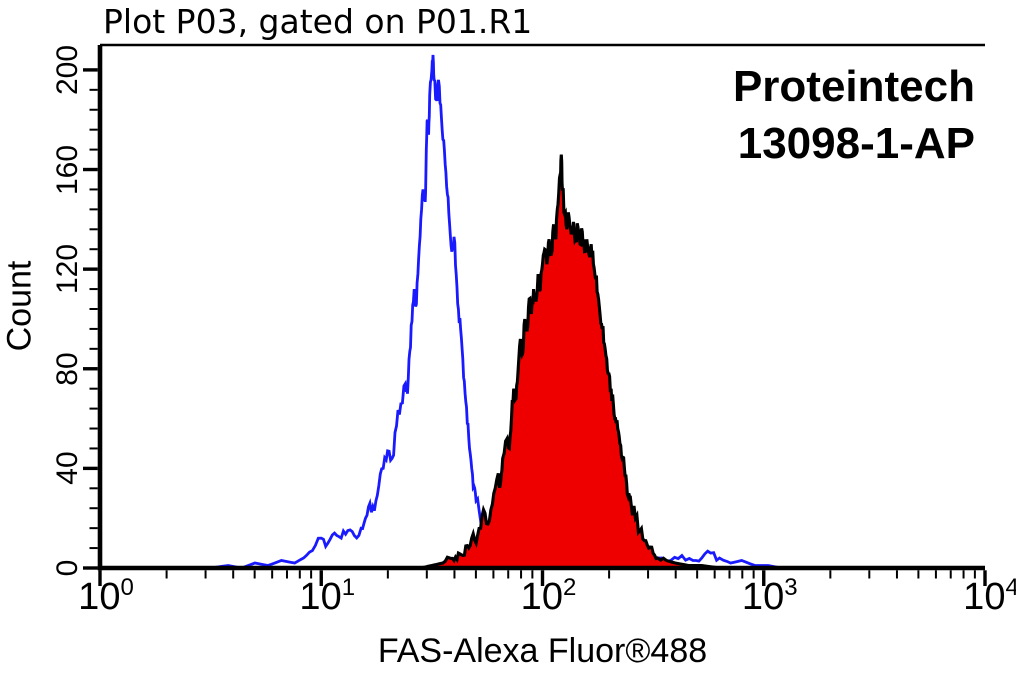  Describe the element at coordinates (854, 115) in the screenshot. I see `brand-annotation: Proteintech 13098-1-AP` at that location.